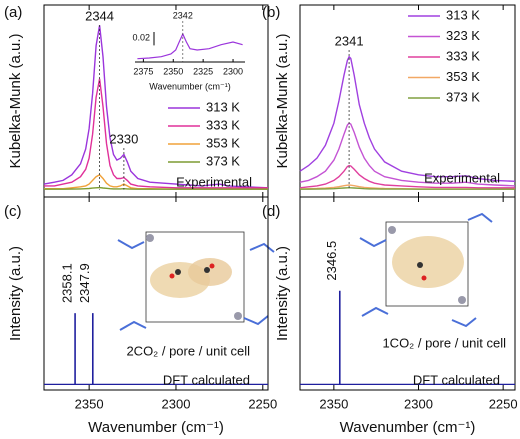  I want to click on panel-label: (d), so click(271, 211).